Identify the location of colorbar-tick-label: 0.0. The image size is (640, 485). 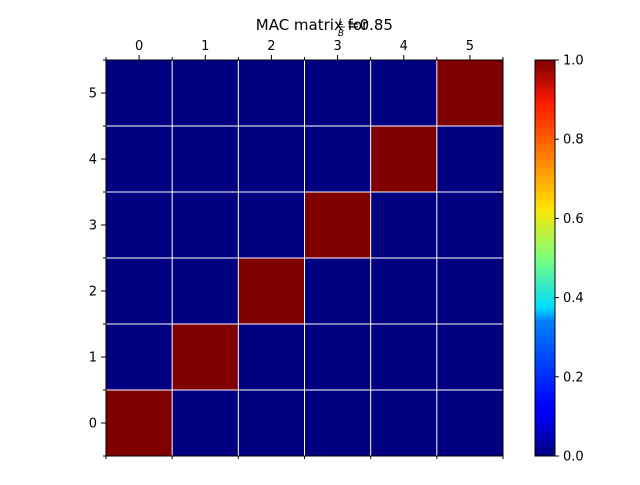
(573, 457).